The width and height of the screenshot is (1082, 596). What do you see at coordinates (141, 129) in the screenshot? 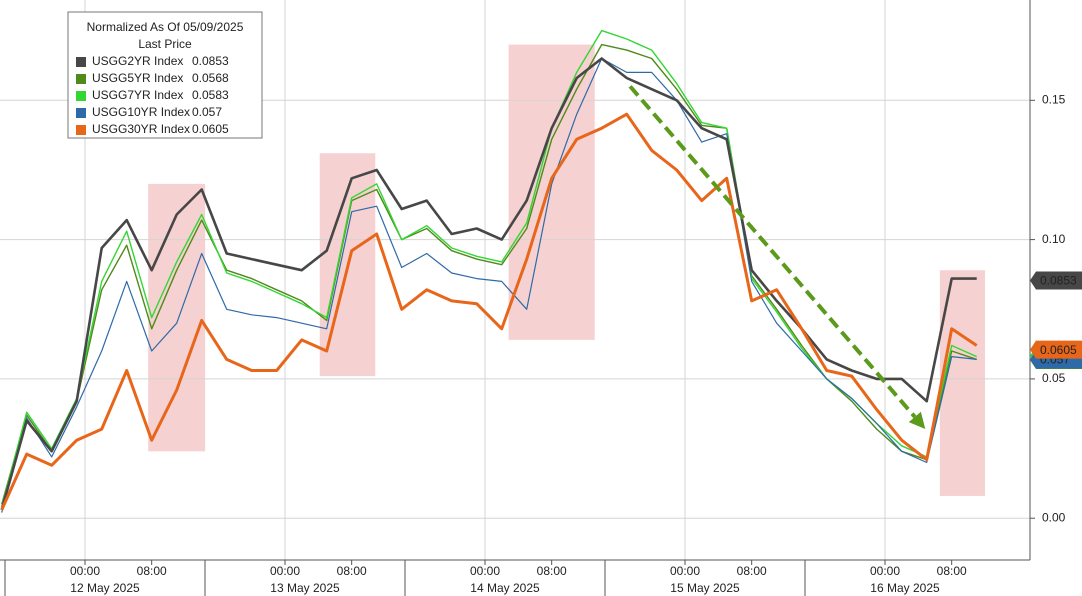
I see `legend-label: USGG30YR Index` at bounding box center [141, 129].